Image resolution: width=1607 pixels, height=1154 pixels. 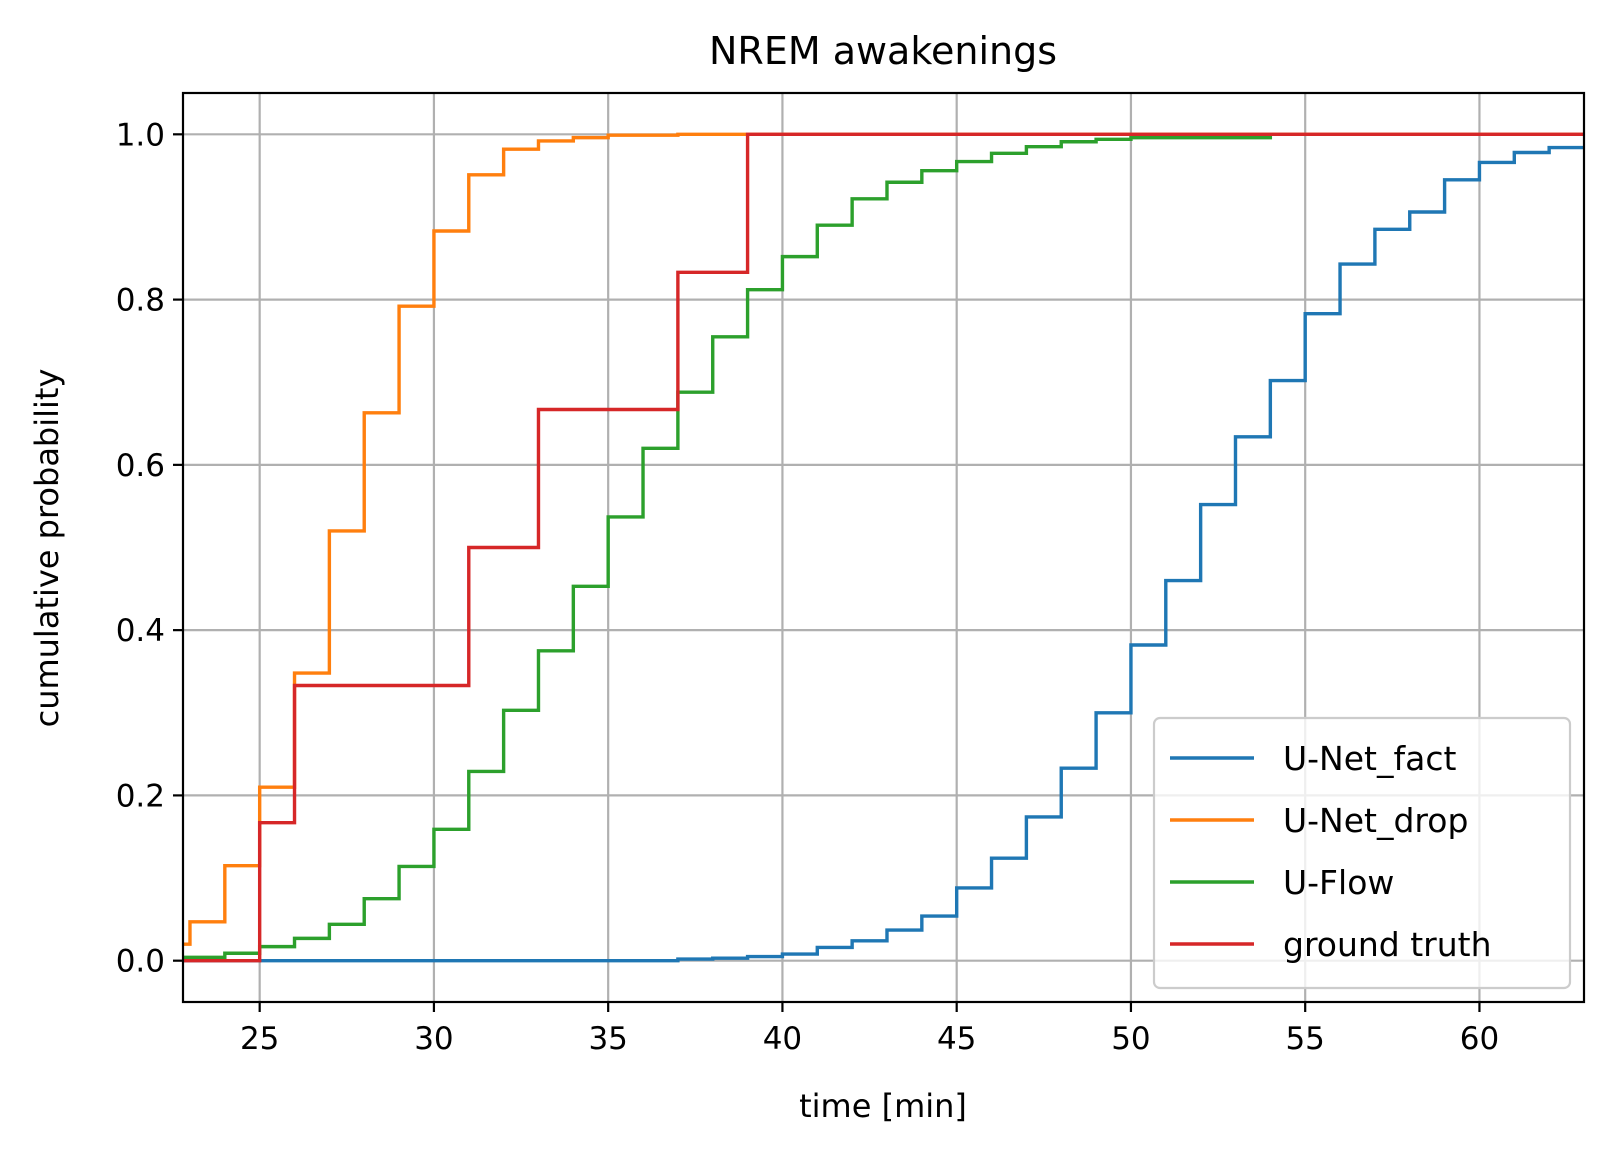 What do you see at coordinates (140, 135) in the screenshot?
I see `y-tick-label: 1.0` at bounding box center [140, 135].